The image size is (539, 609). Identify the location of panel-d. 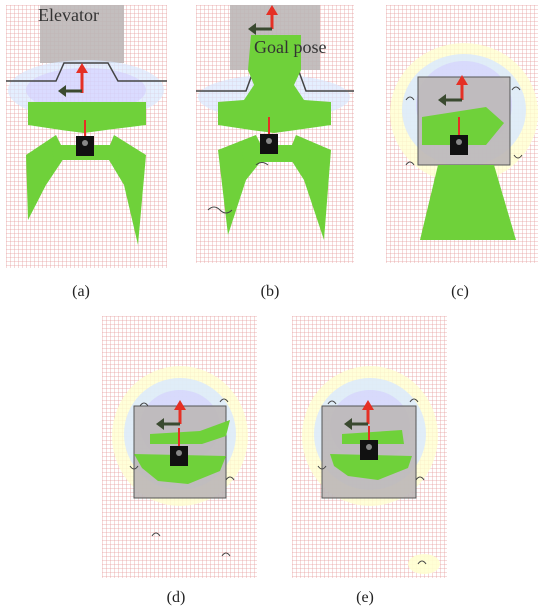
(179, 447).